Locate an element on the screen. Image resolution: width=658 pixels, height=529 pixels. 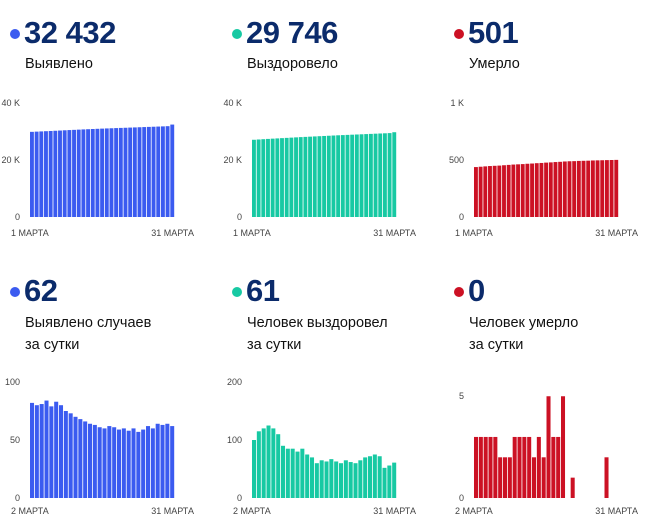
y-tick-label: 100 is located at coordinates (12, 382).